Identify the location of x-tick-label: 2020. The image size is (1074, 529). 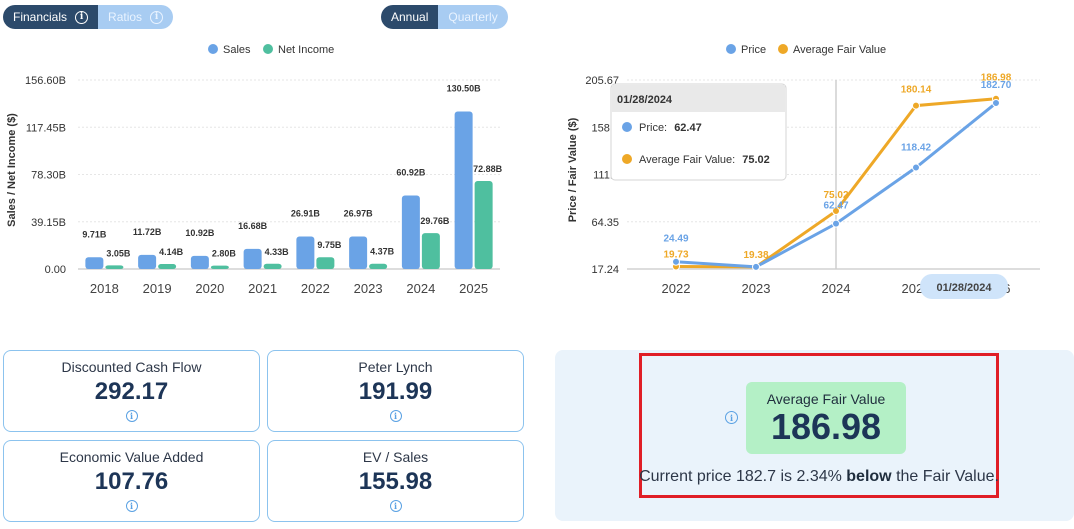
(209, 288).